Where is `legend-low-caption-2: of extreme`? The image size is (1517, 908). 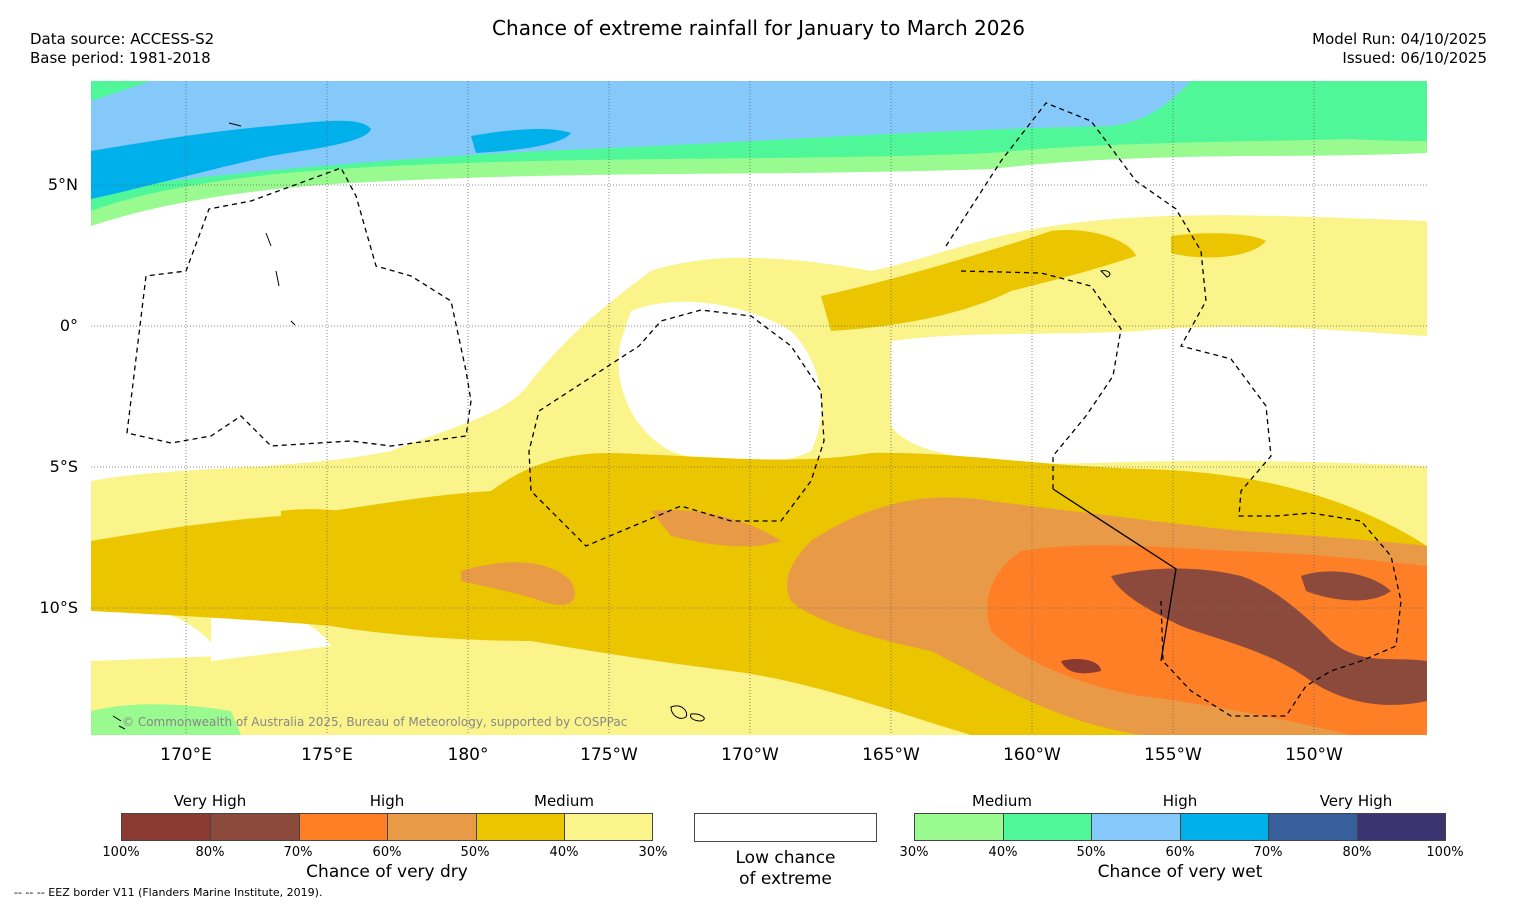
legend-low-caption-2: of extreme is located at coordinates (785, 879).